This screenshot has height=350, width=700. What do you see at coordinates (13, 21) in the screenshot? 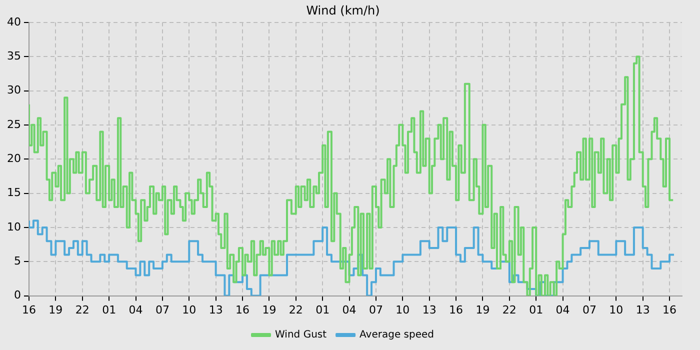
I see `y-tick-label: 40` at bounding box center [13, 21].